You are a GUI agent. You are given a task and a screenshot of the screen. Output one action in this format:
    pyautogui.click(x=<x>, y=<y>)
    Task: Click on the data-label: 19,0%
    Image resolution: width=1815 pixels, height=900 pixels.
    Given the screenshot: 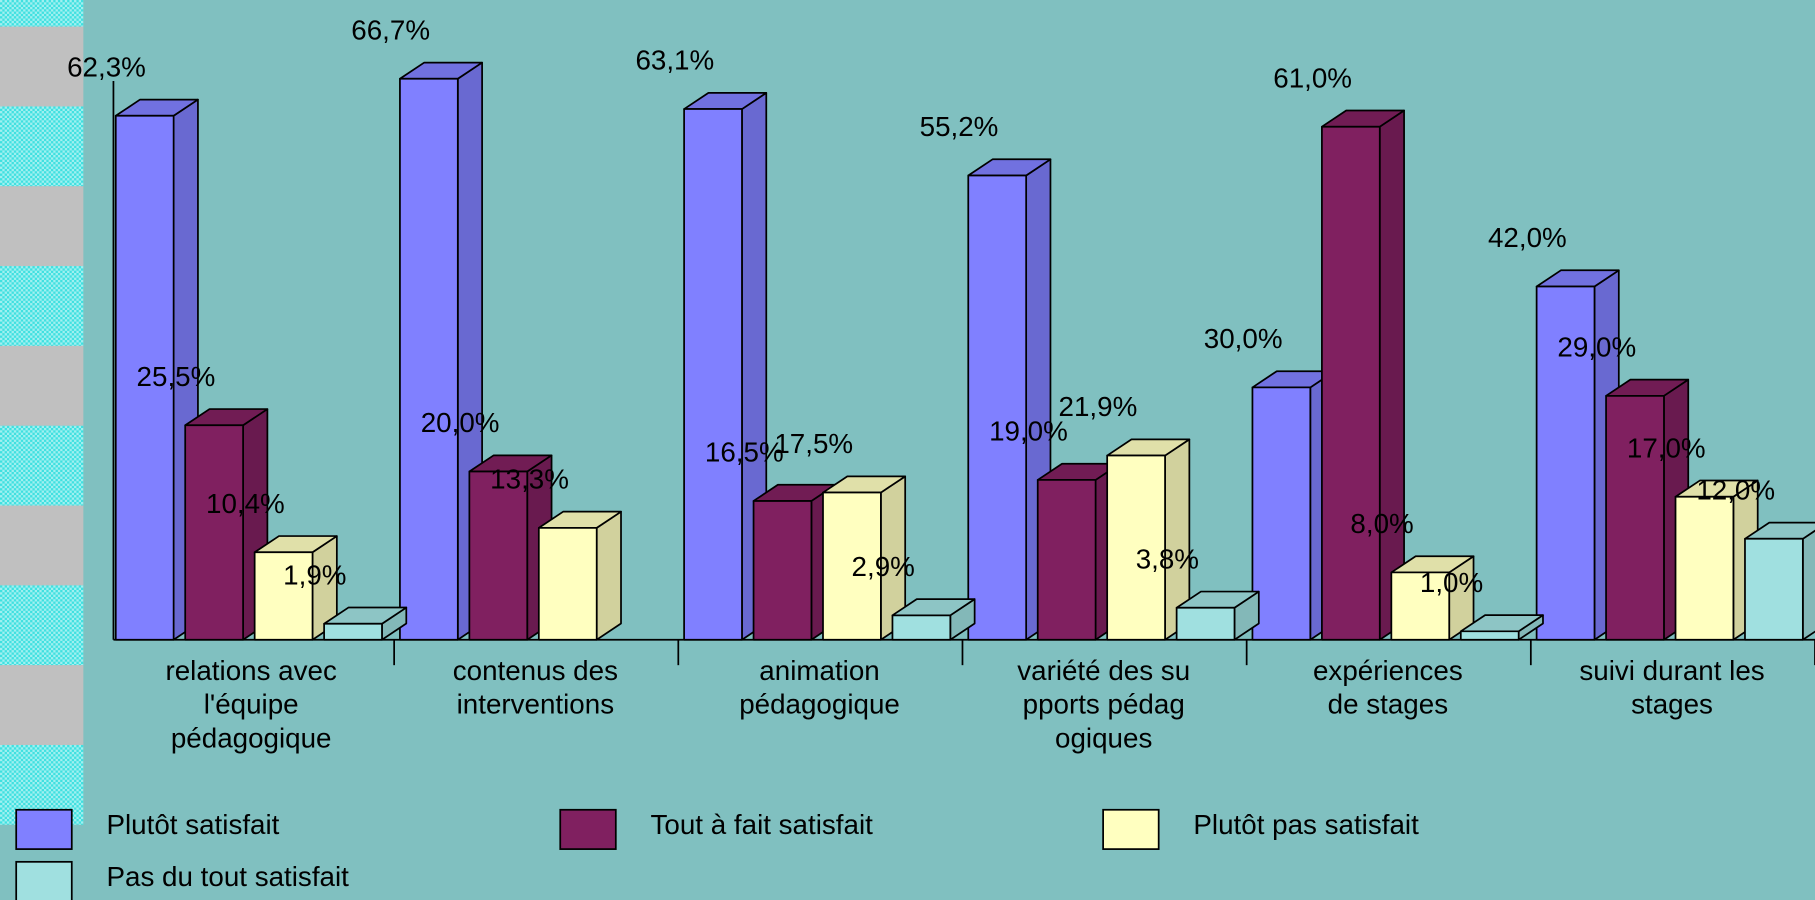 What is the action you would take?
    pyautogui.click(x=1028, y=431)
    